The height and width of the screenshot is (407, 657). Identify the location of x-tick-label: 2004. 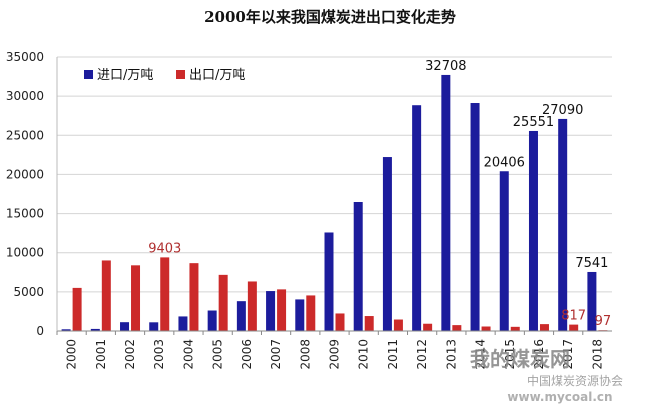
(188, 354).